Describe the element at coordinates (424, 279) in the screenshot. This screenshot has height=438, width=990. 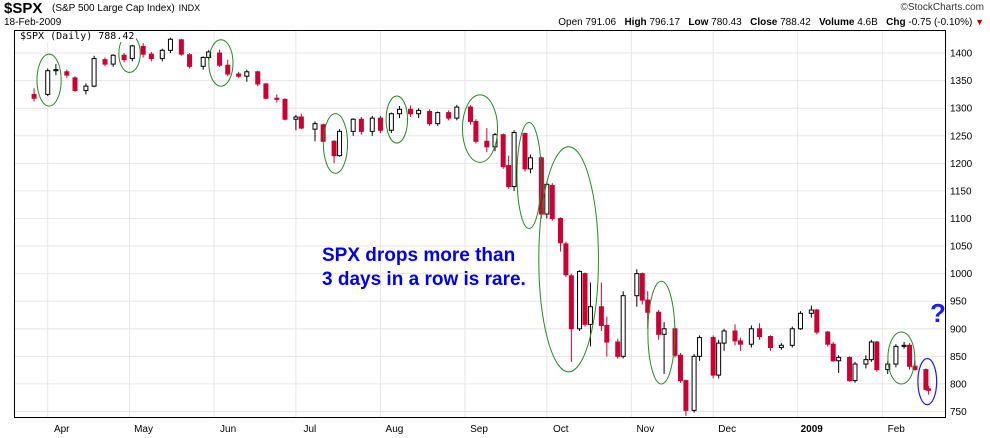
I see `annotation-line-2: 3 days in a row is rare.` at that location.